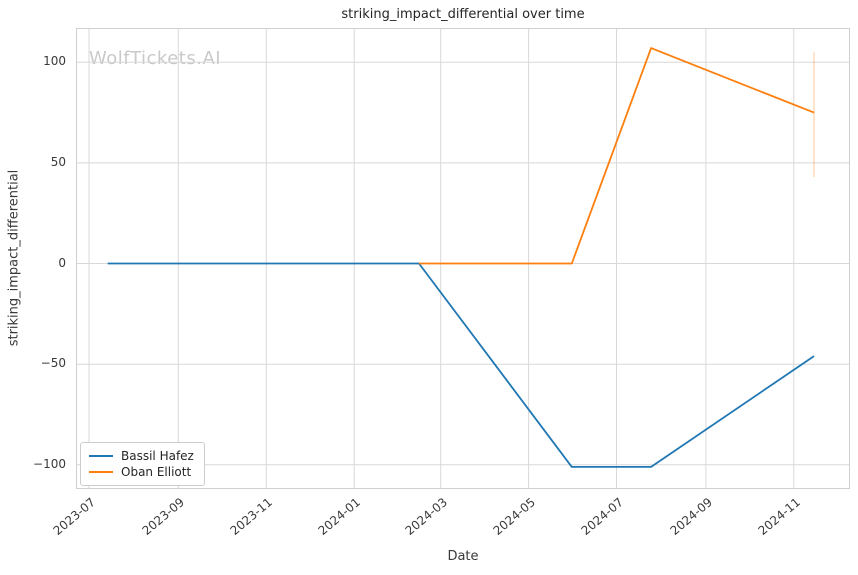 Image resolution: width=858 pixels, height=575 pixels. What do you see at coordinates (101, 472) in the screenshot?
I see `legend-line-swatch-orange` at bounding box center [101, 472].